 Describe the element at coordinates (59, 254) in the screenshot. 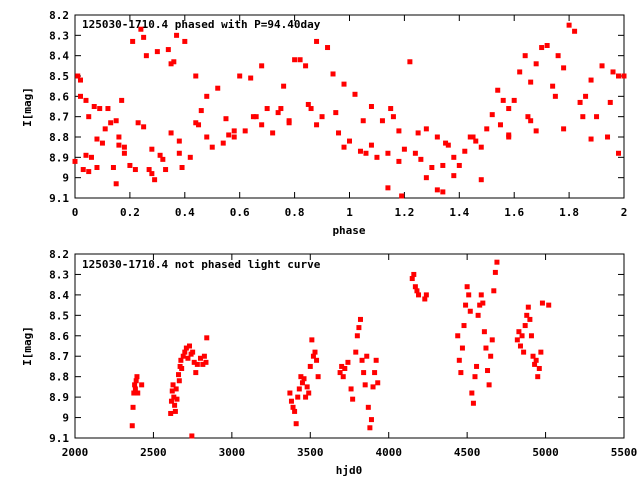

I see `y-tick-label: 8.2` at that location.